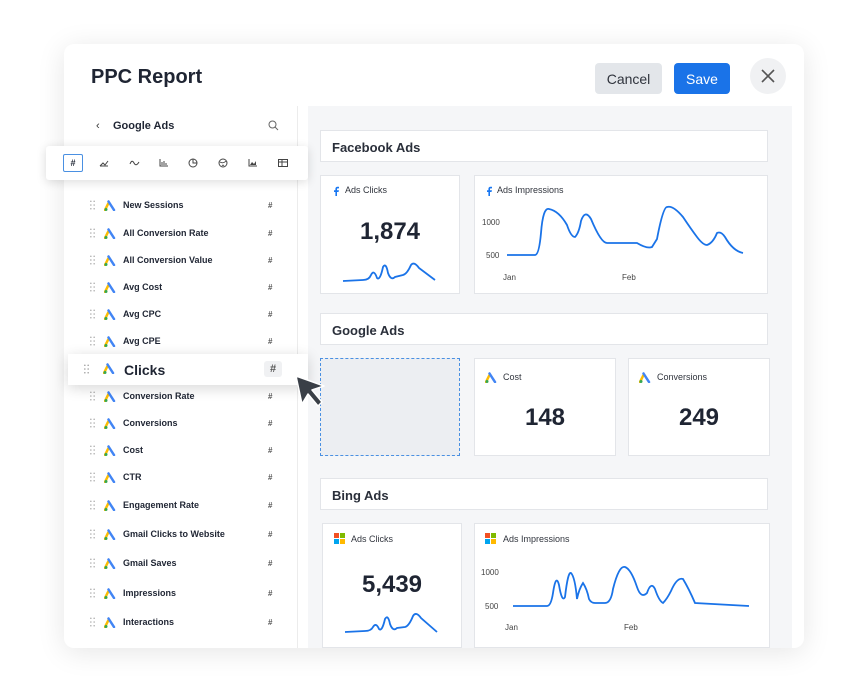 The image size is (849, 694). What do you see at coordinates (223, 163) in the screenshot?
I see `globe-icon` at bounding box center [223, 163].